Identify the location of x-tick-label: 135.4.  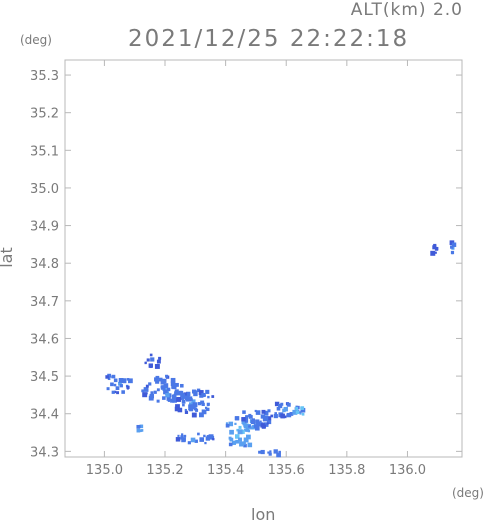
(225, 470).